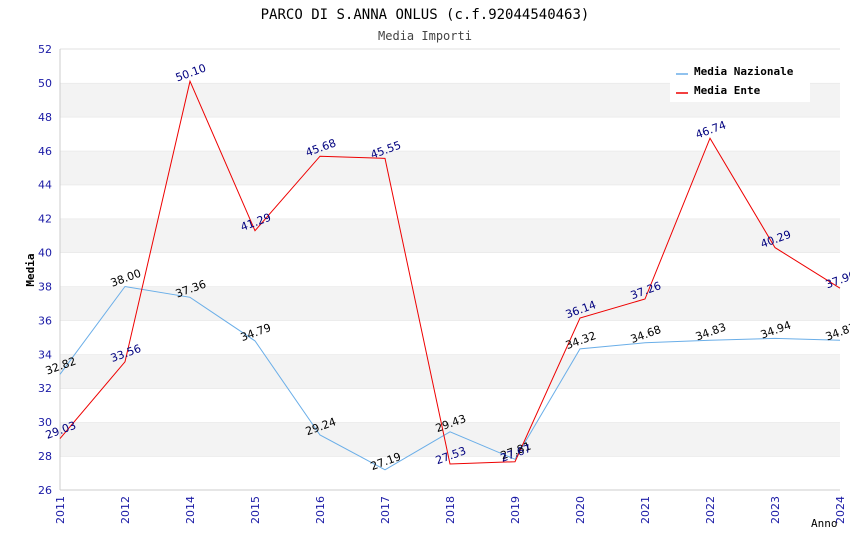  I want to click on y-tick-label: 30, so click(45, 422).